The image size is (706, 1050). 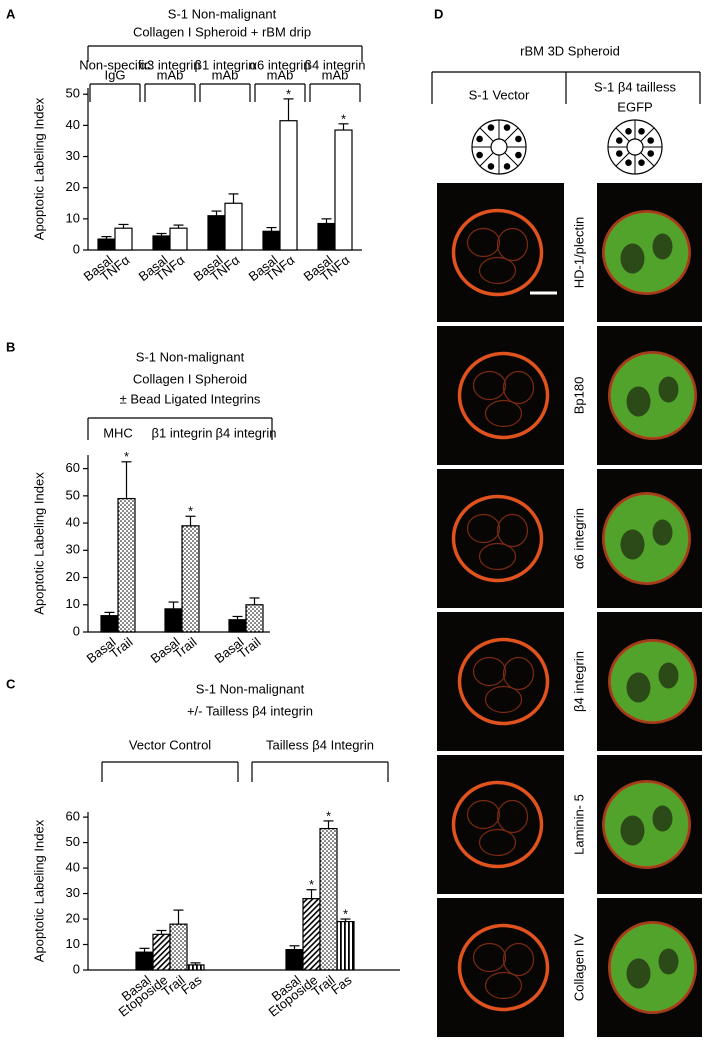 I want to click on panel-letter: D, so click(x=438, y=13).